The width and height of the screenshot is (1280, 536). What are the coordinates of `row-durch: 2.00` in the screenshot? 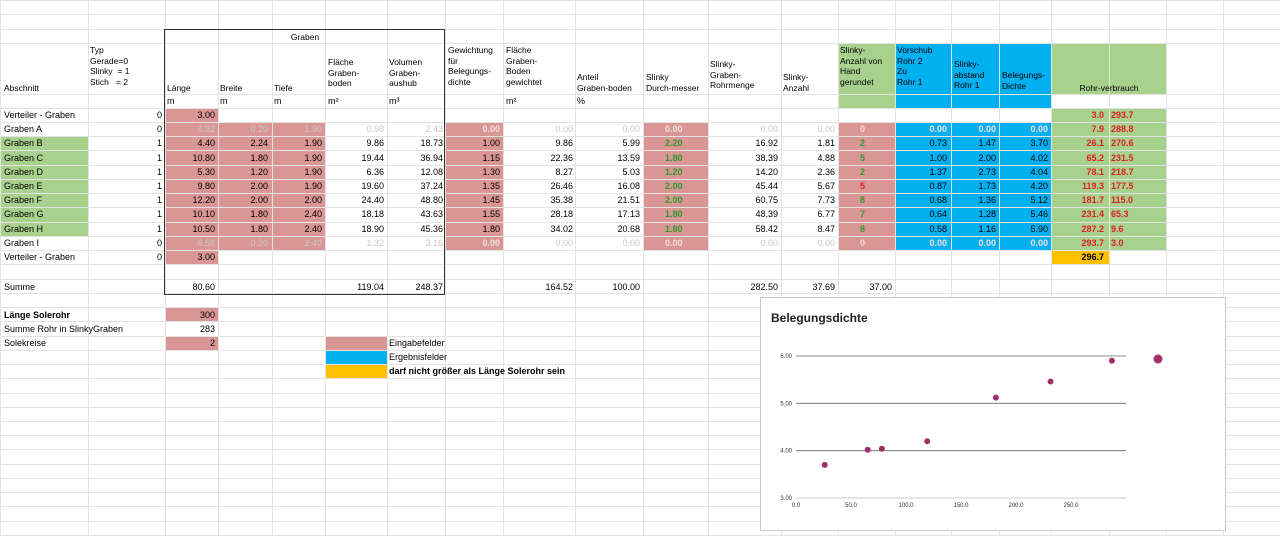 It's located at (674, 186).